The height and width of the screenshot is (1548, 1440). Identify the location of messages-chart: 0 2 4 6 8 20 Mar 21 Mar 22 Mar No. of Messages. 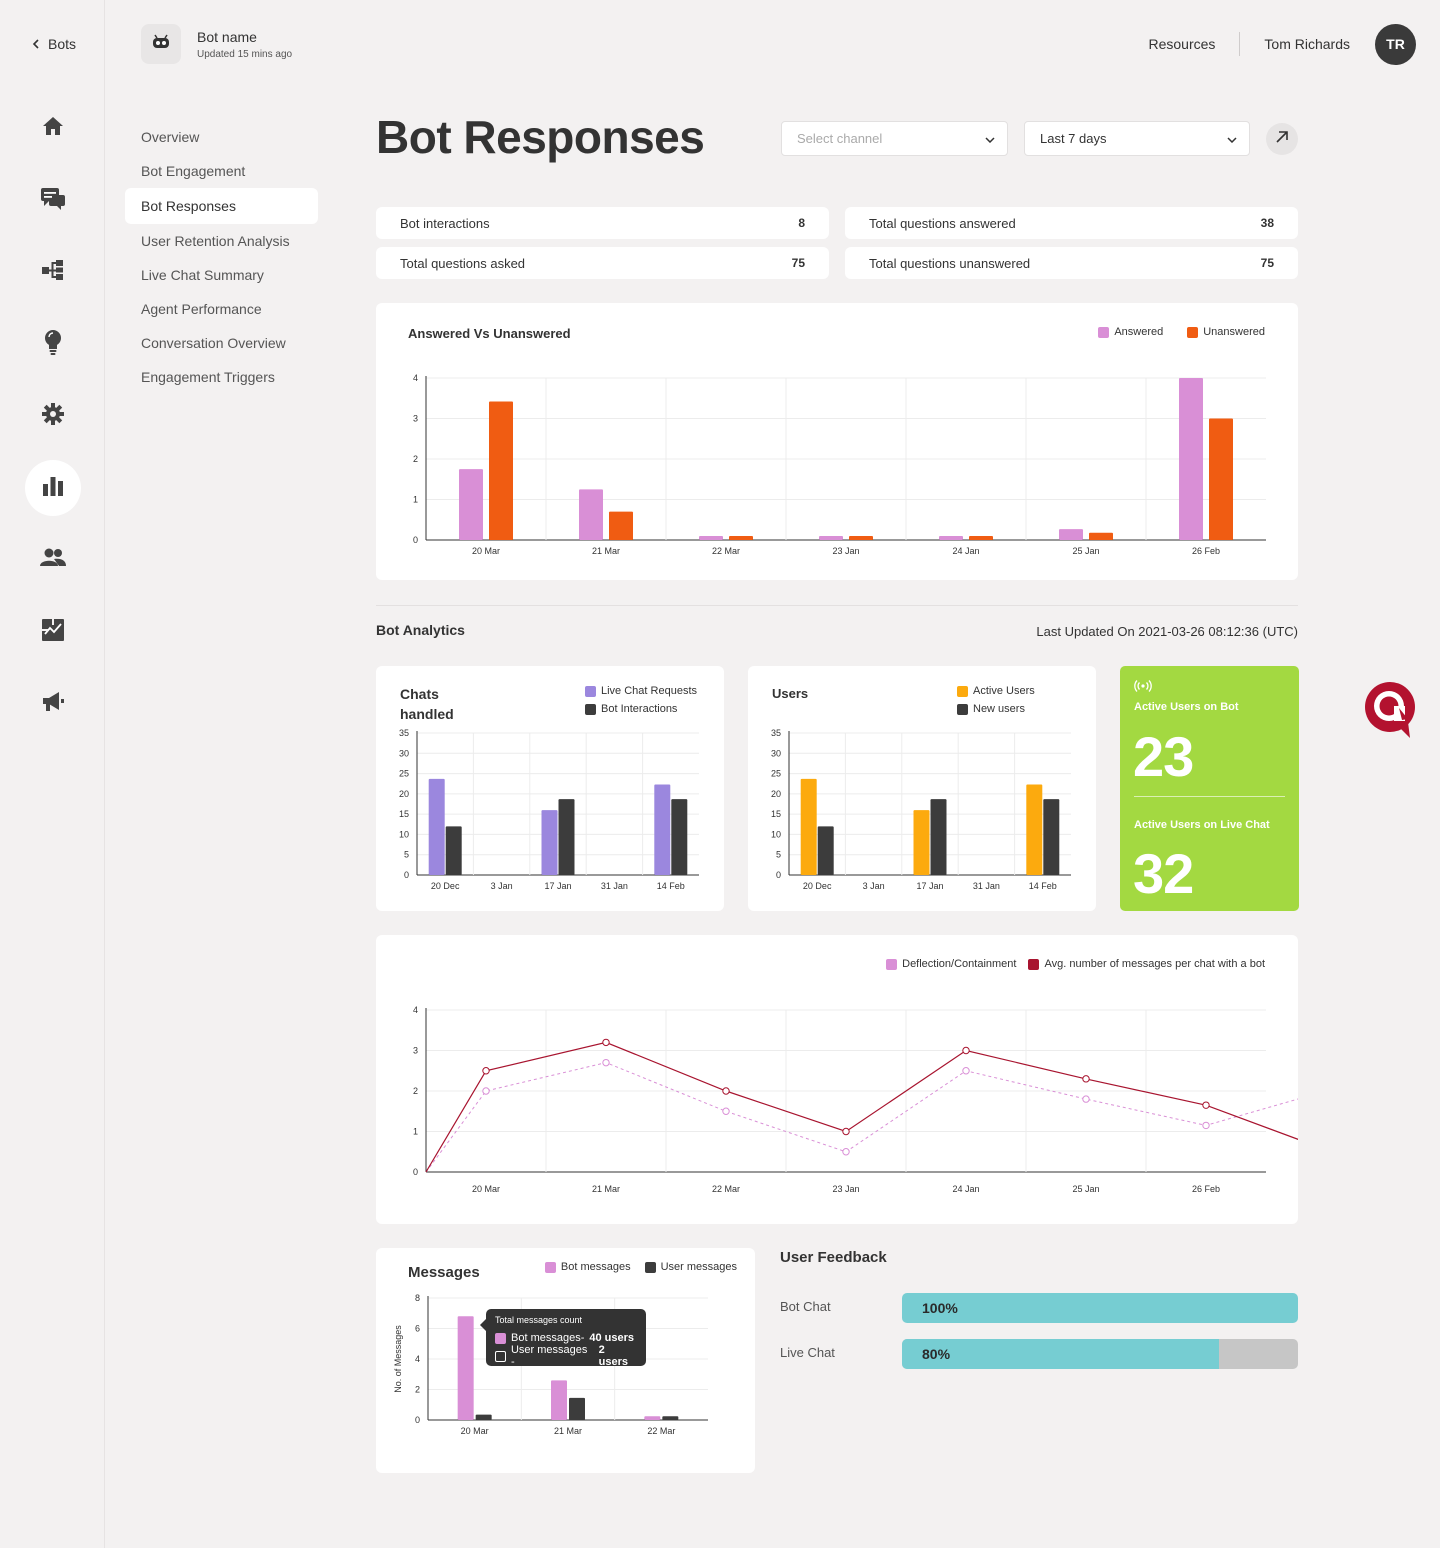
(550, 1364).